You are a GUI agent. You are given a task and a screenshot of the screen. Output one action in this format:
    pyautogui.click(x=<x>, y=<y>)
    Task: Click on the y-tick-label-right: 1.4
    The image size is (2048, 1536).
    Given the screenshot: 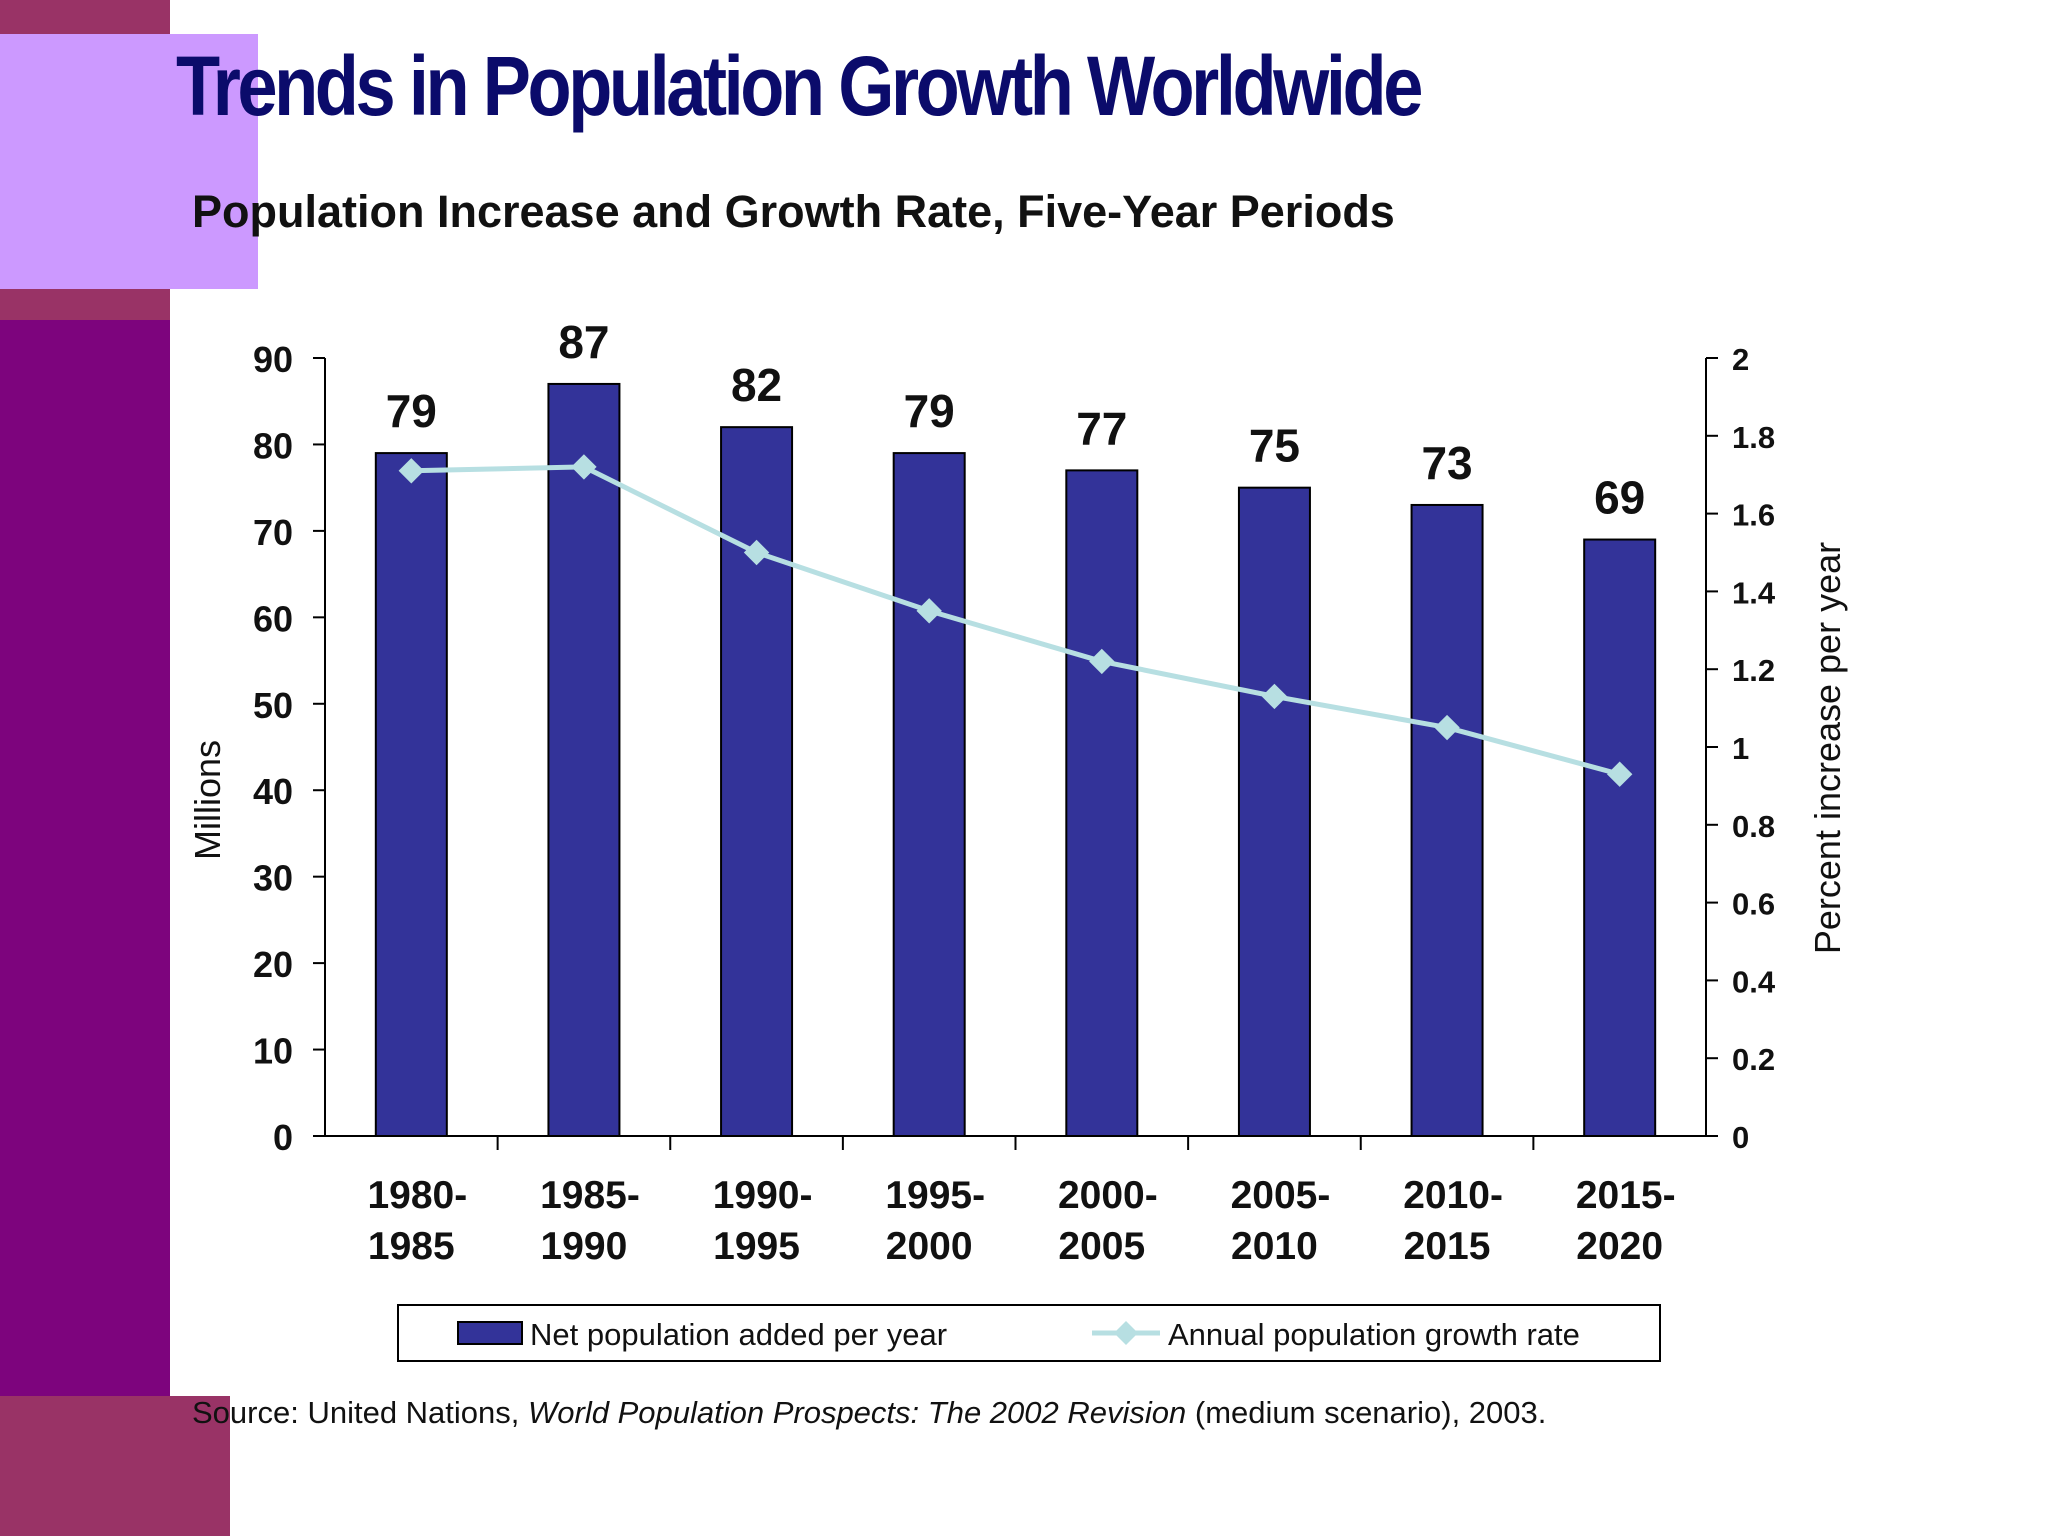 What is the action you would take?
    pyautogui.click(x=1754, y=592)
    